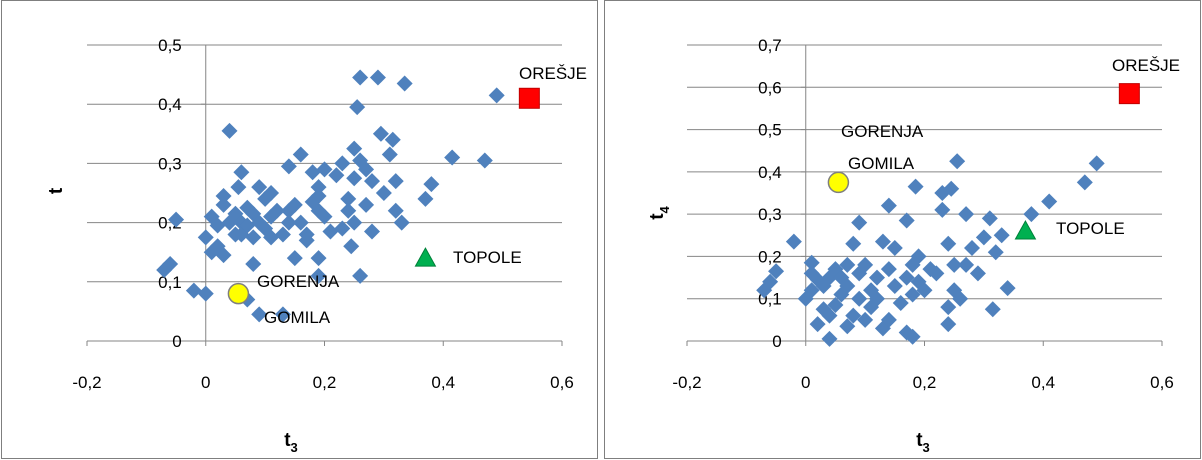 The image size is (1202, 460). Describe the element at coordinates (770, 45) in the screenshot. I see `y-tick-label: 0,7` at that location.